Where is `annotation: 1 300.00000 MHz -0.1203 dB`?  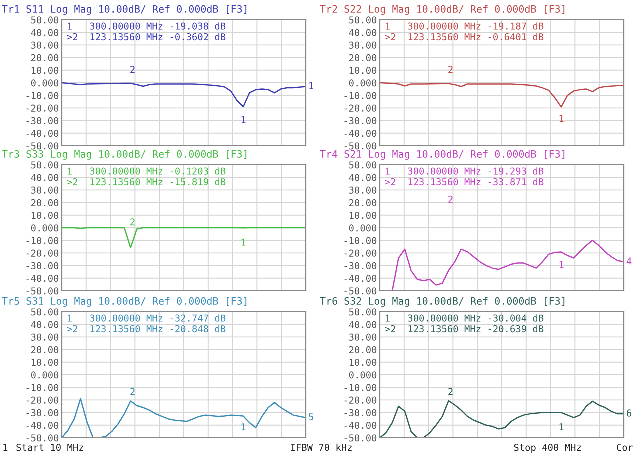
annotation: 1 300.00000 MHz -0.1203 dB is located at coordinates (147, 171).